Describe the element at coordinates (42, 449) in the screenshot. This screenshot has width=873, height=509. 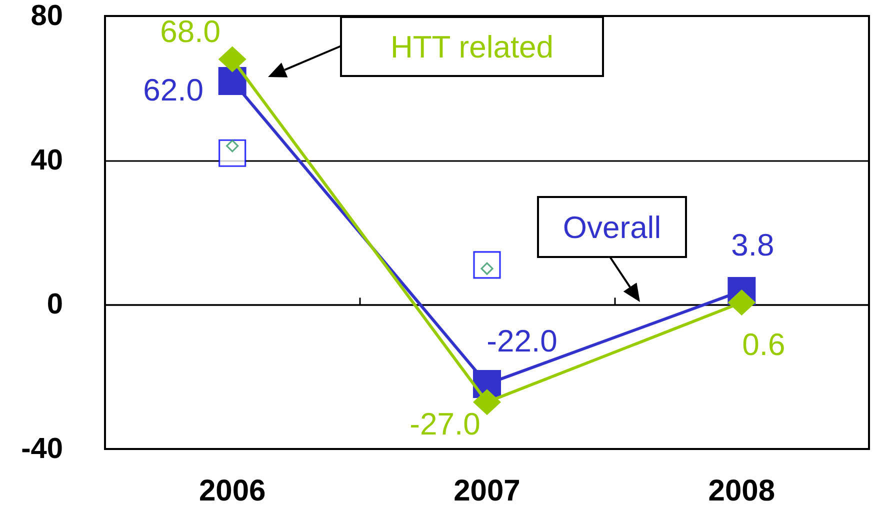
I see `y-tick-label: -40` at that location.